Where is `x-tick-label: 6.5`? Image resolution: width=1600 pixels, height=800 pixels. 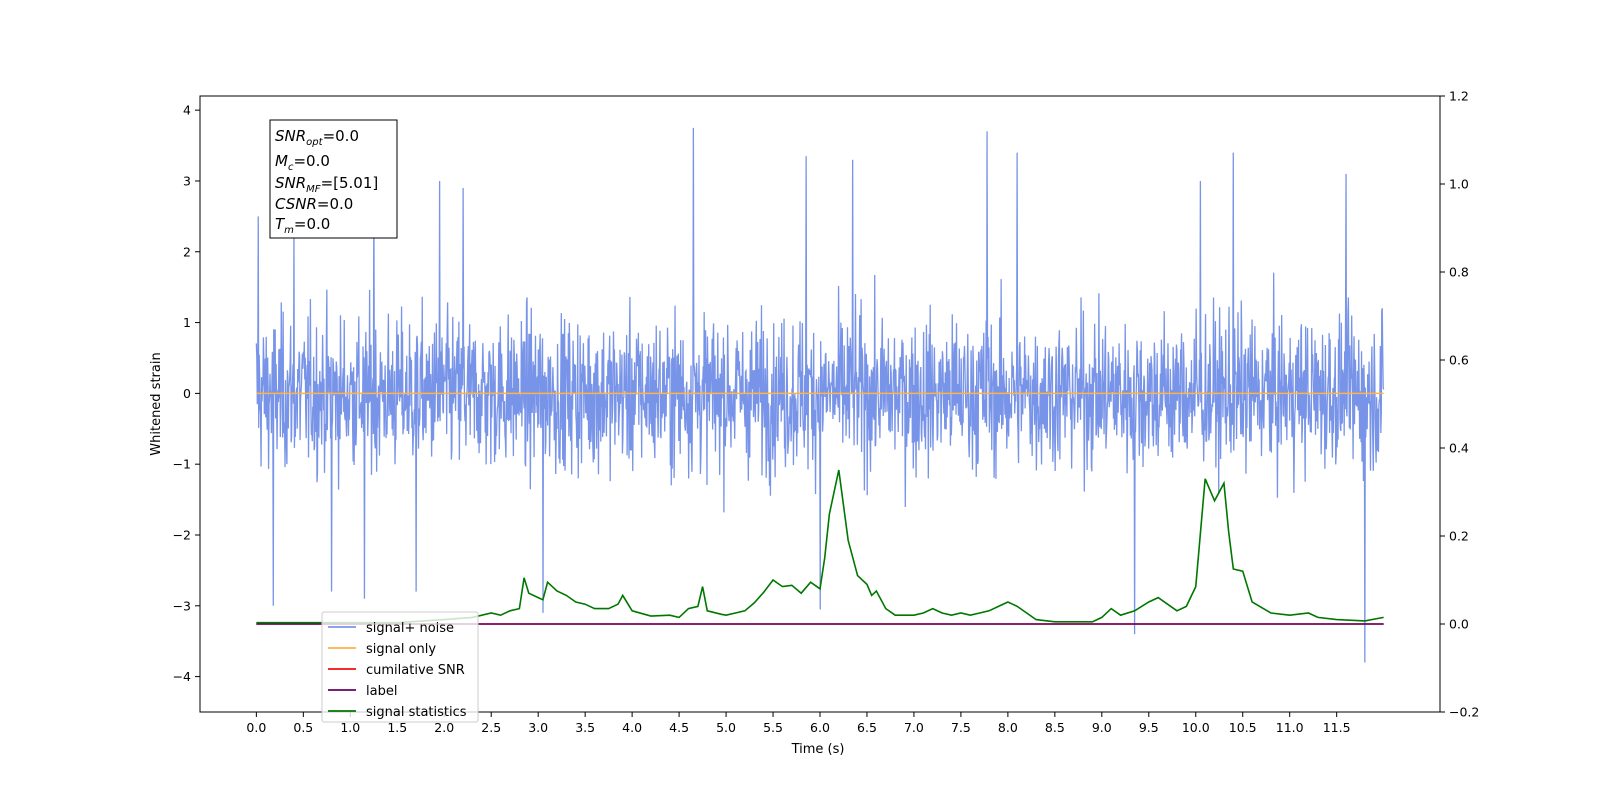 x-tick-label: 6.5 is located at coordinates (867, 727).